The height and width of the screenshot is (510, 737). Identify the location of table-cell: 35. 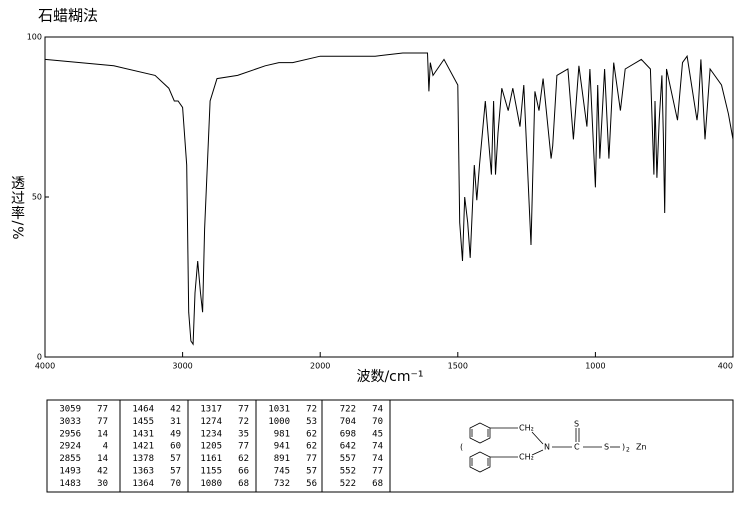
(243, 434).